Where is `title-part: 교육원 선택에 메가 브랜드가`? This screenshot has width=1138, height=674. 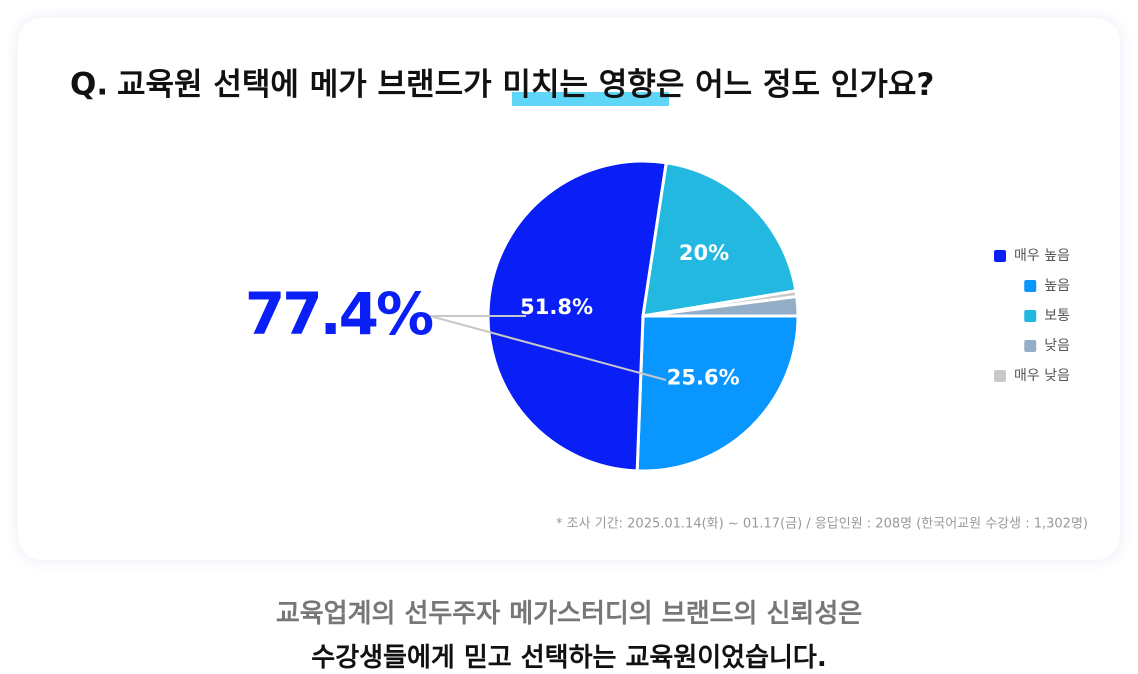
title-part: 교육원 선택에 메가 브랜드가 is located at coordinates (309, 85).